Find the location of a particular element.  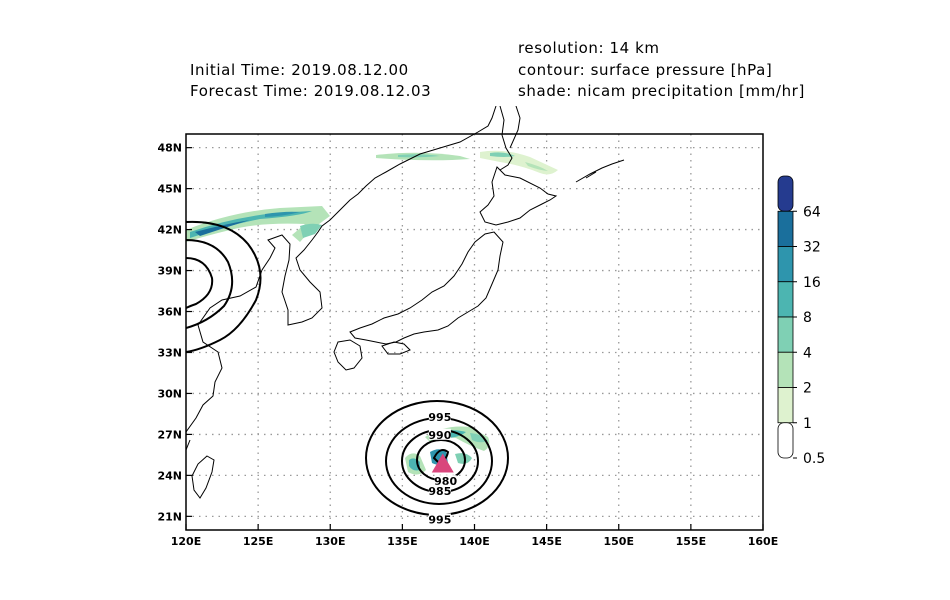

lon-tick-label: 135E is located at coordinates (402, 541).